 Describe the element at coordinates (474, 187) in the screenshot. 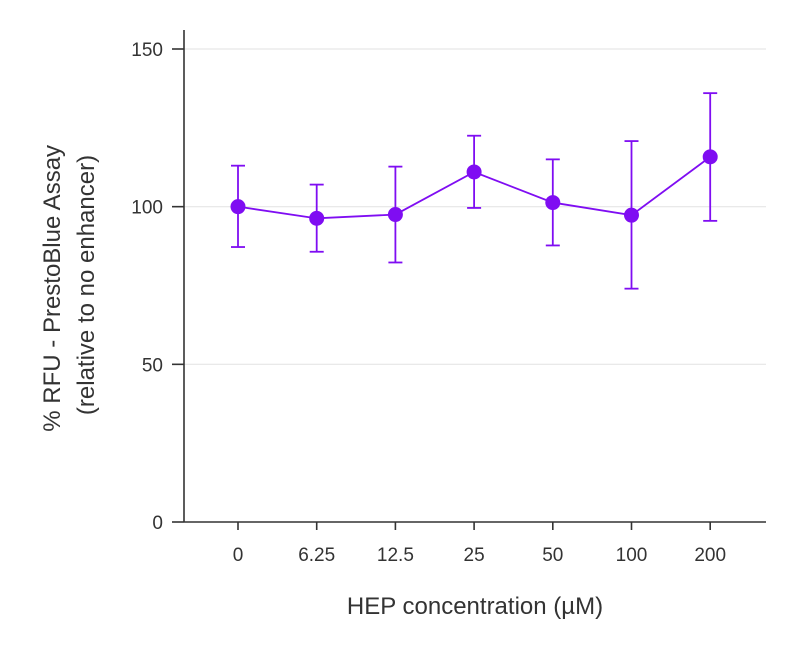

I see `data-series` at that location.